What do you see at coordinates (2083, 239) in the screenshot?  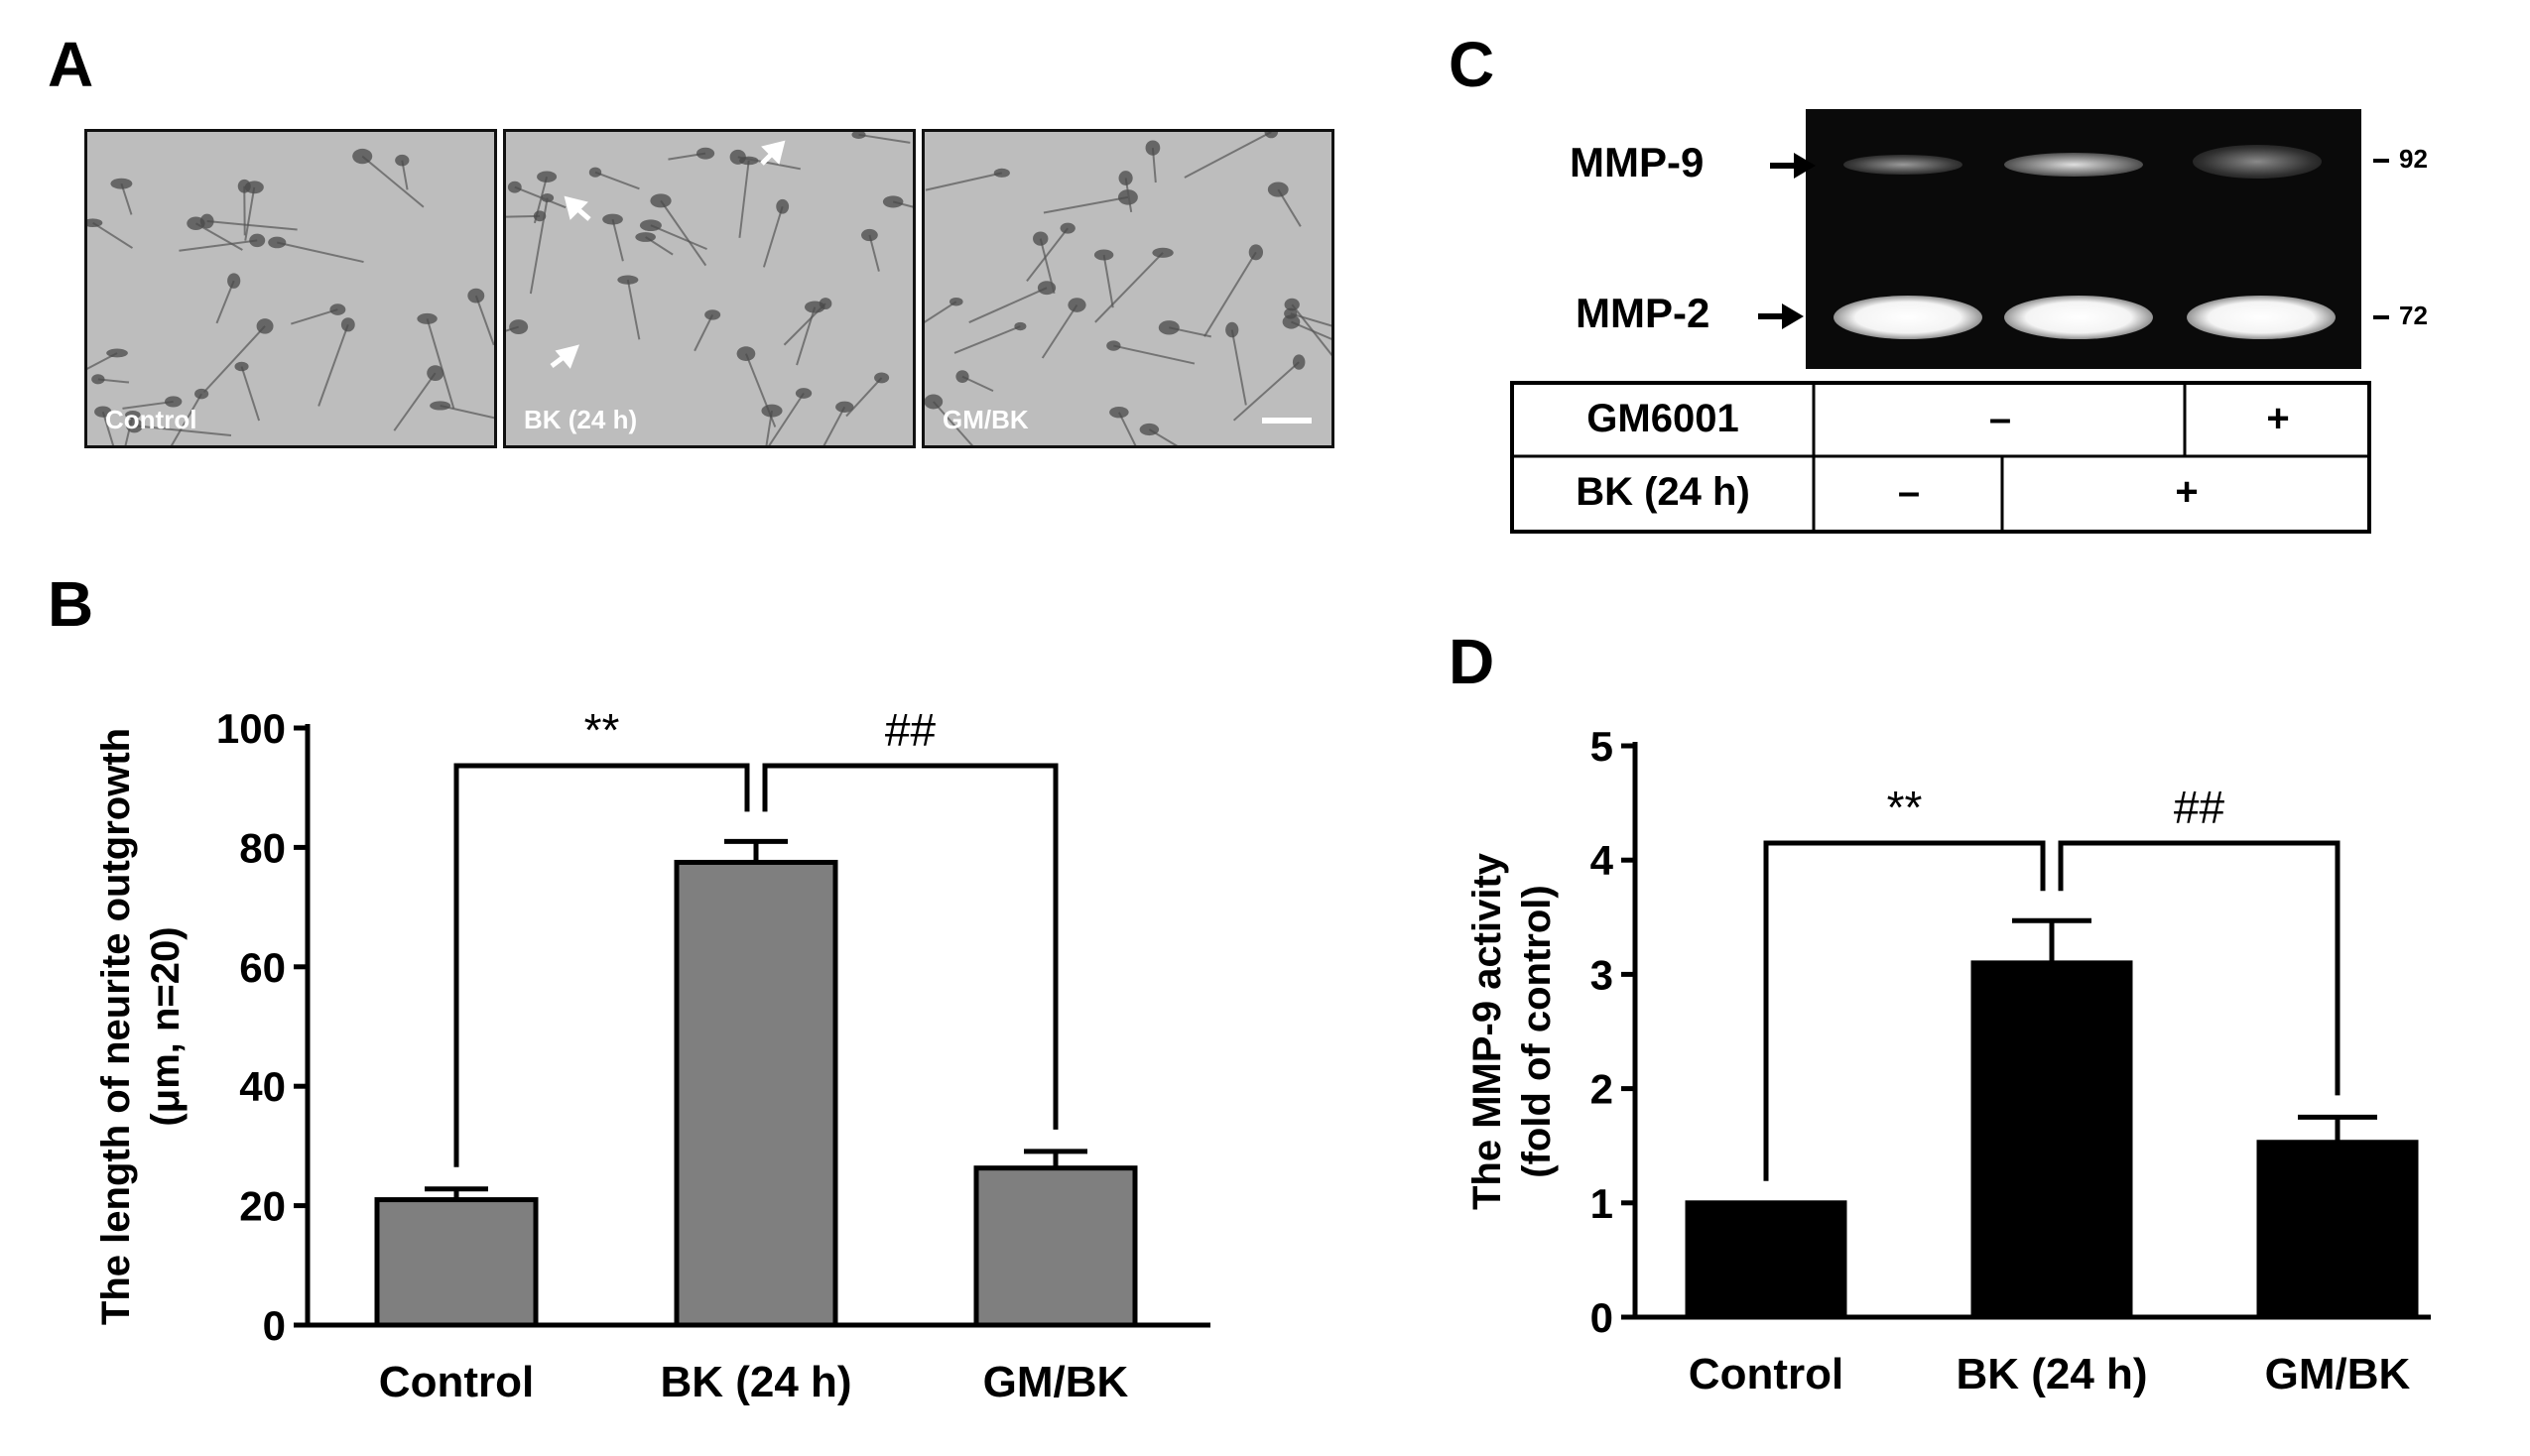 I see `zymogram-gel` at bounding box center [2083, 239].